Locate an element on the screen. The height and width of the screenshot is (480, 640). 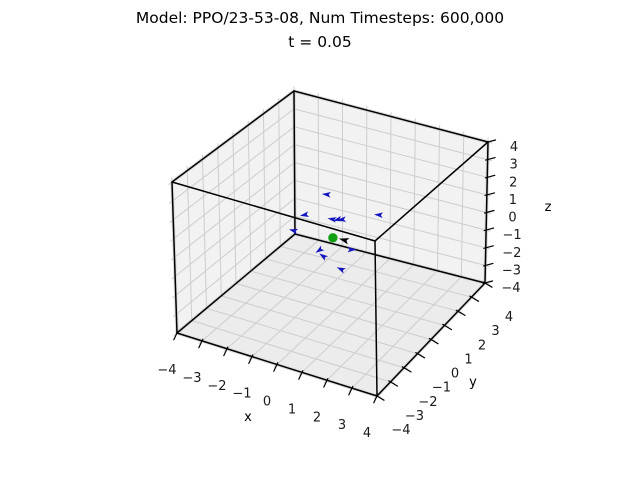
black-arrow-marker is located at coordinates (344, 241).